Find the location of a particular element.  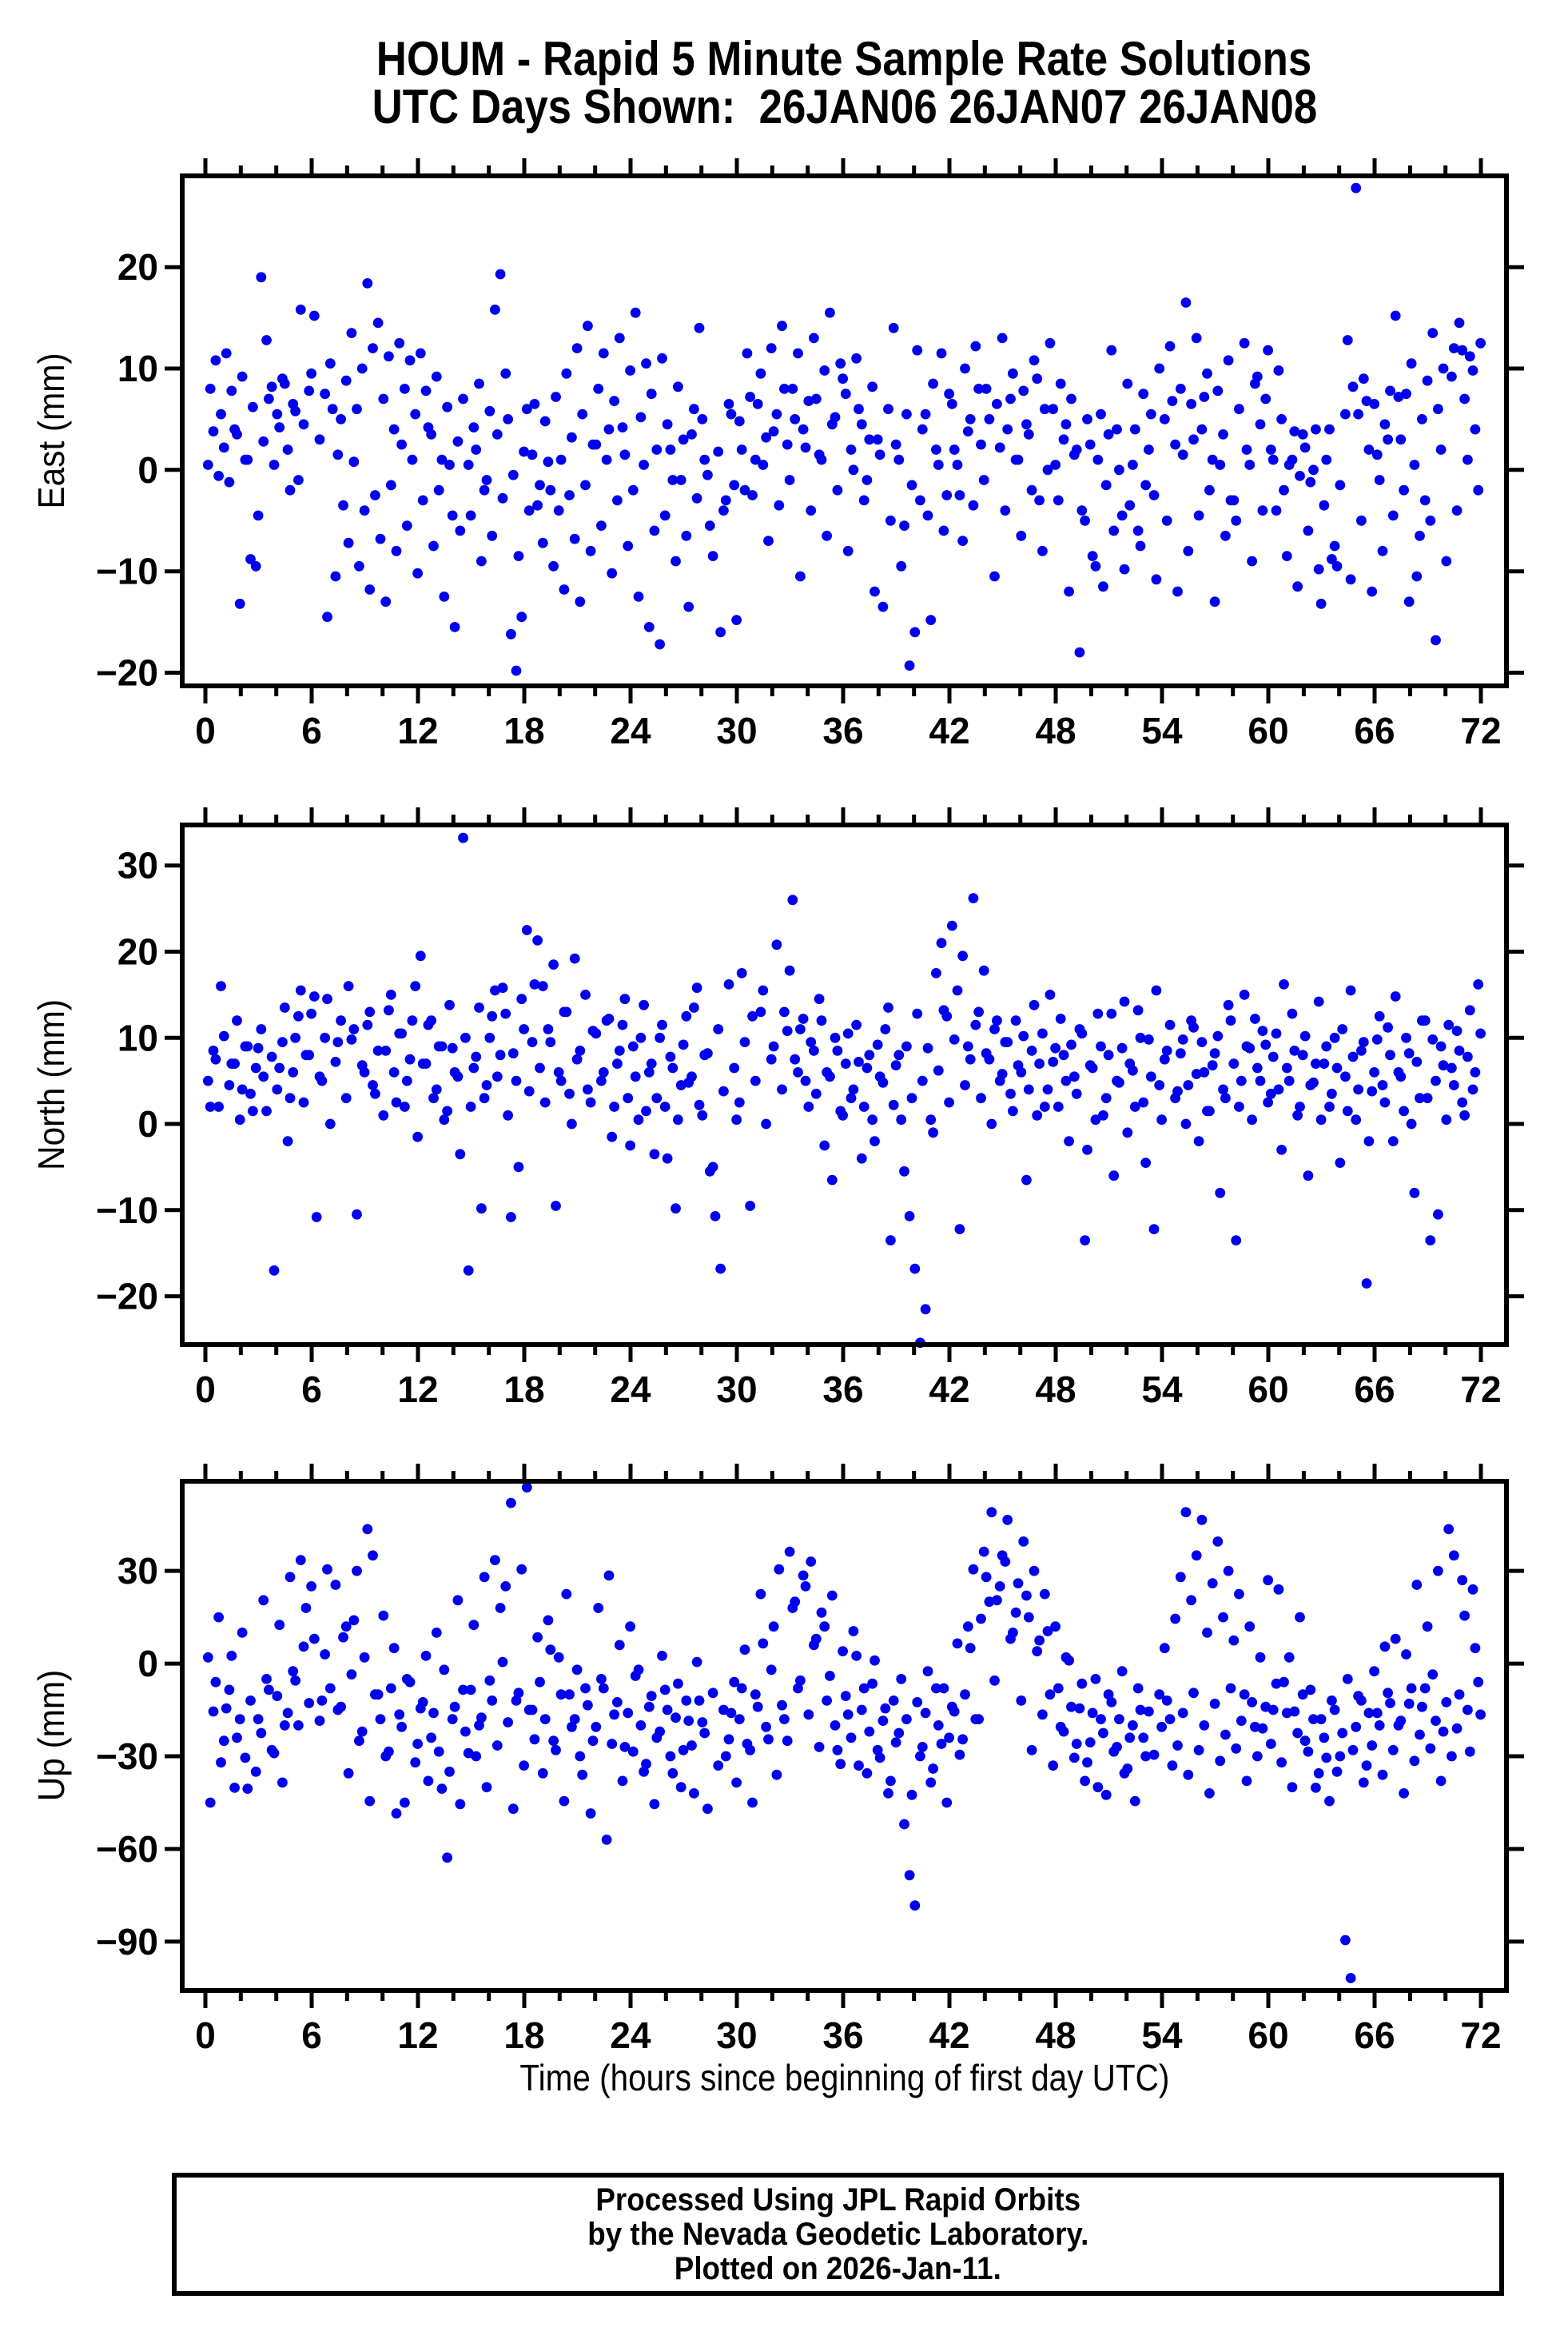

y-axis-title-north: North (mm) is located at coordinates (51, 1085).